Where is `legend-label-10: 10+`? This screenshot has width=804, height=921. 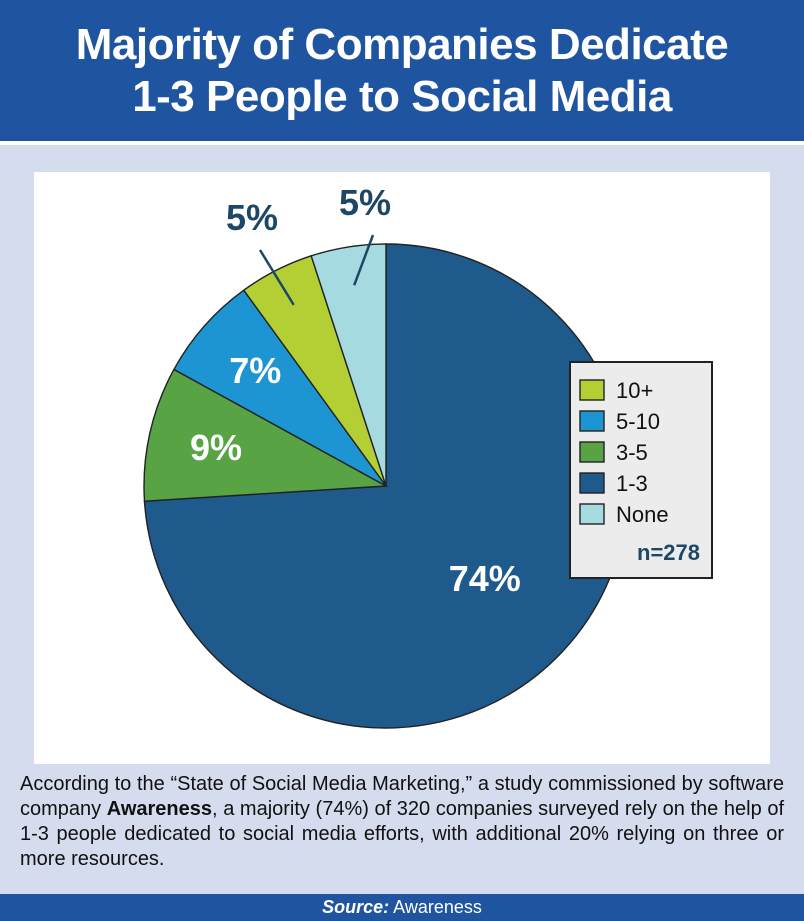
legend-label-10: 10+ is located at coordinates (634, 390).